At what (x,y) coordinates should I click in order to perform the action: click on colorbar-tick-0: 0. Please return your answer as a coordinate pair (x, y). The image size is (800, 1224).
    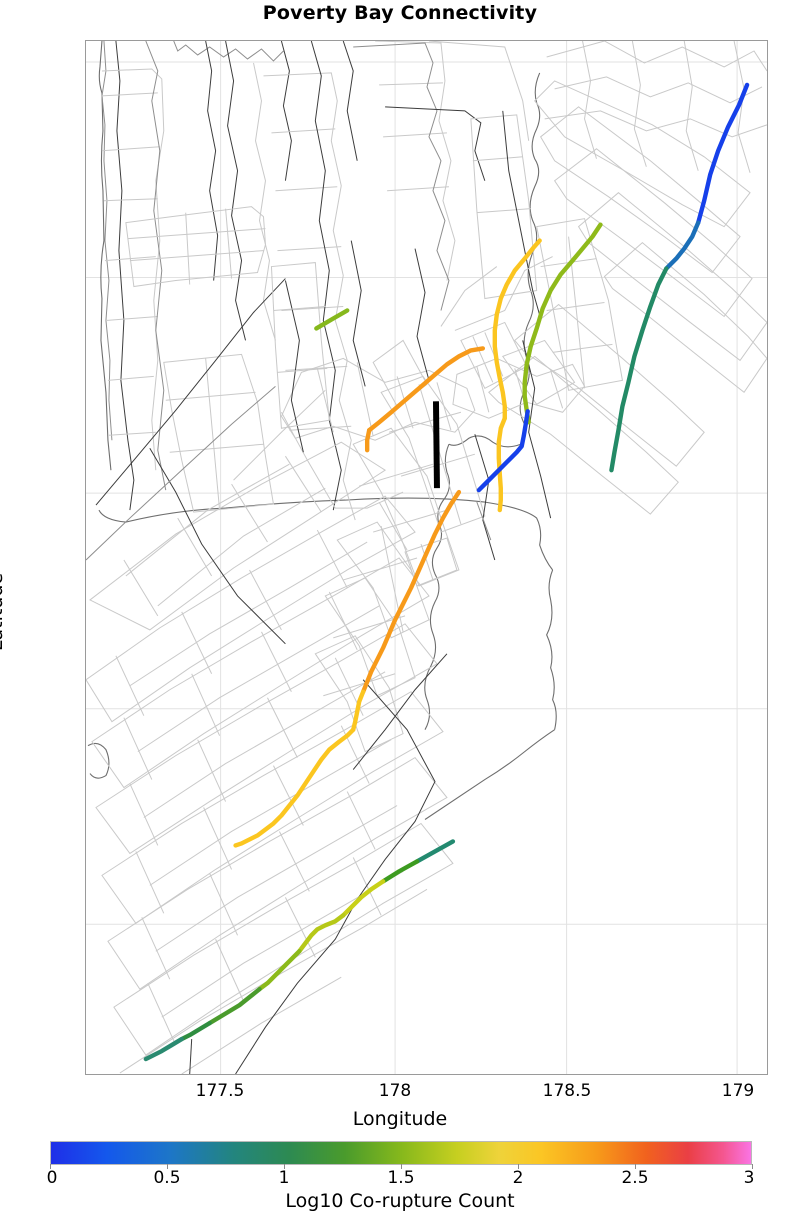
    Looking at the image, I should click on (52, 1178).